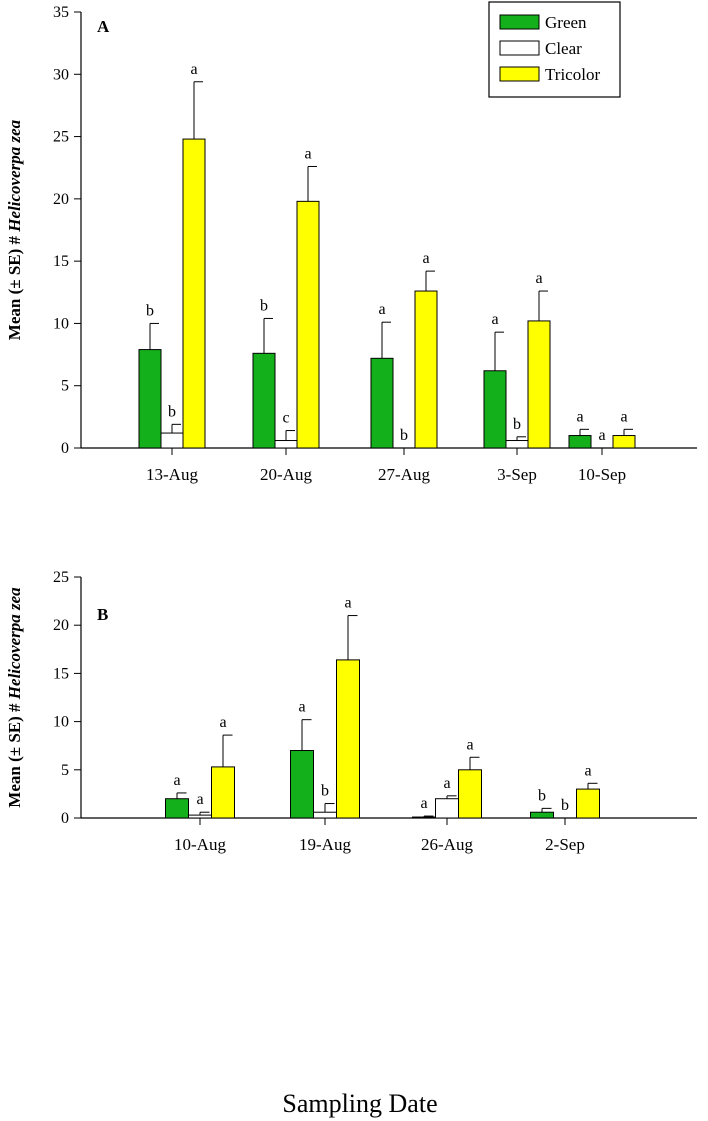 The image size is (708, 1121). What do you see at coordinates (61, 137) in the screenshot?
I see `panel-a-y-tick-label: 25` at bounding box center [61, 137].